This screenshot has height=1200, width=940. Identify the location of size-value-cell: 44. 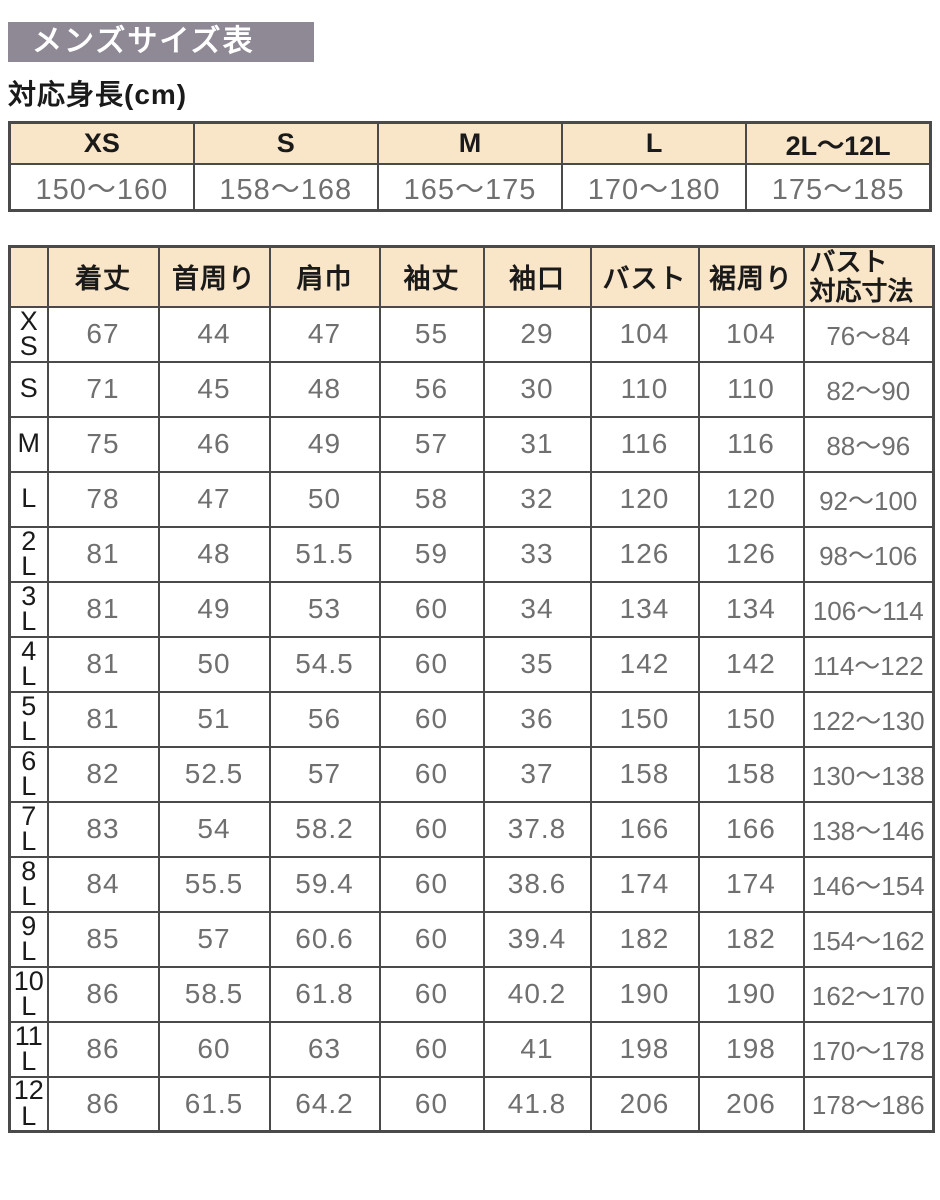
(214, 334).